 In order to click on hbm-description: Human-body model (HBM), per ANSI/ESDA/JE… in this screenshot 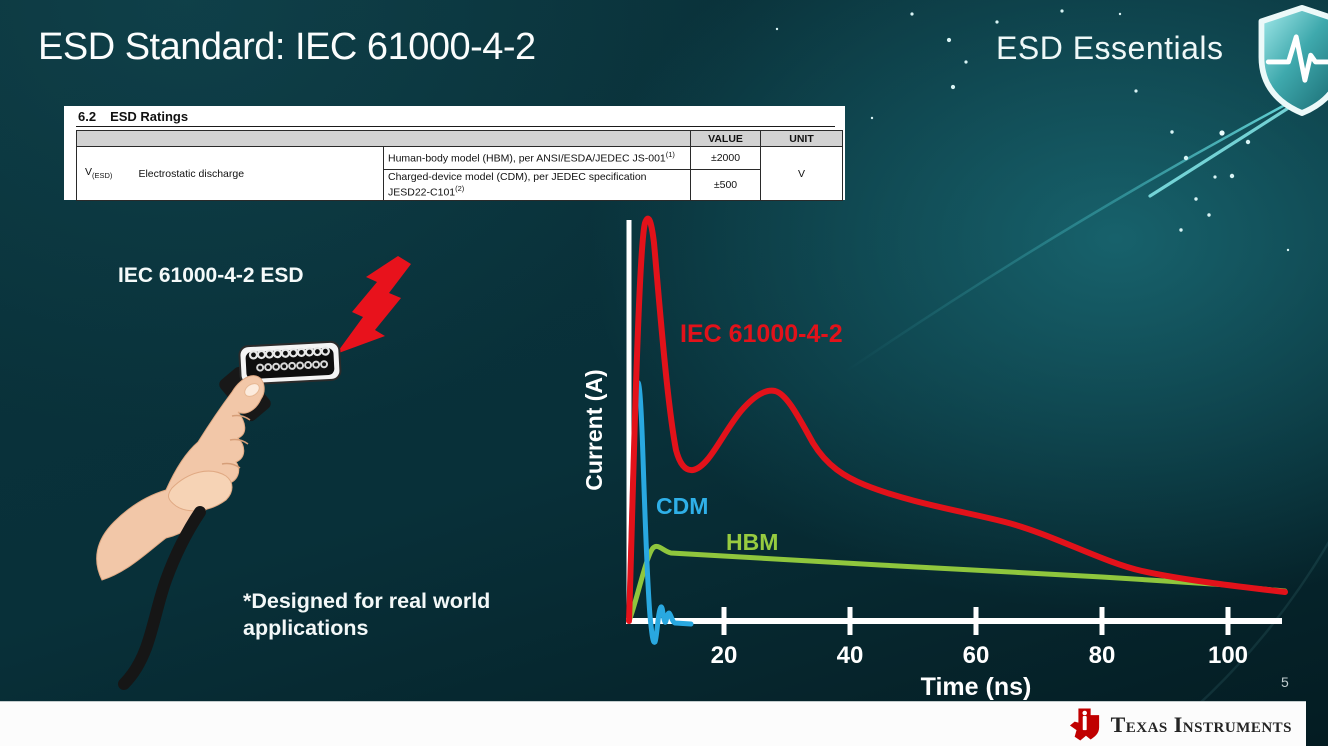, I will do `click(537, 158)`.